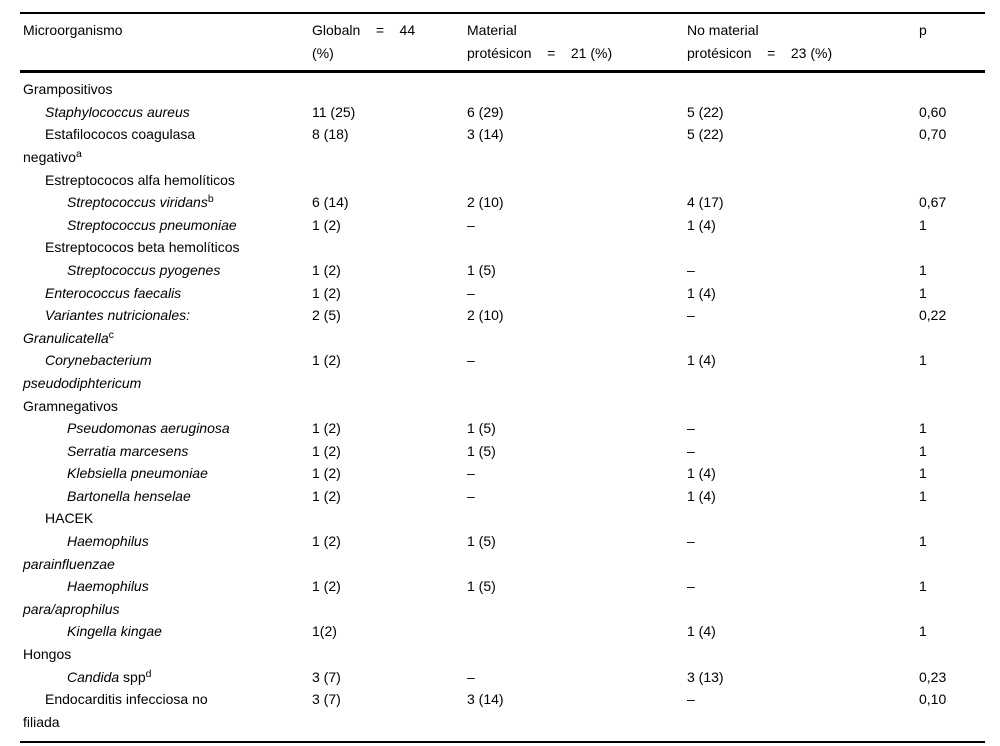 Image resolution: width=1000 pixels, height=746 pixels. Describe the element at coordinates (47, 654) in the screenshot. I see `label-text: Hongos` at that location.